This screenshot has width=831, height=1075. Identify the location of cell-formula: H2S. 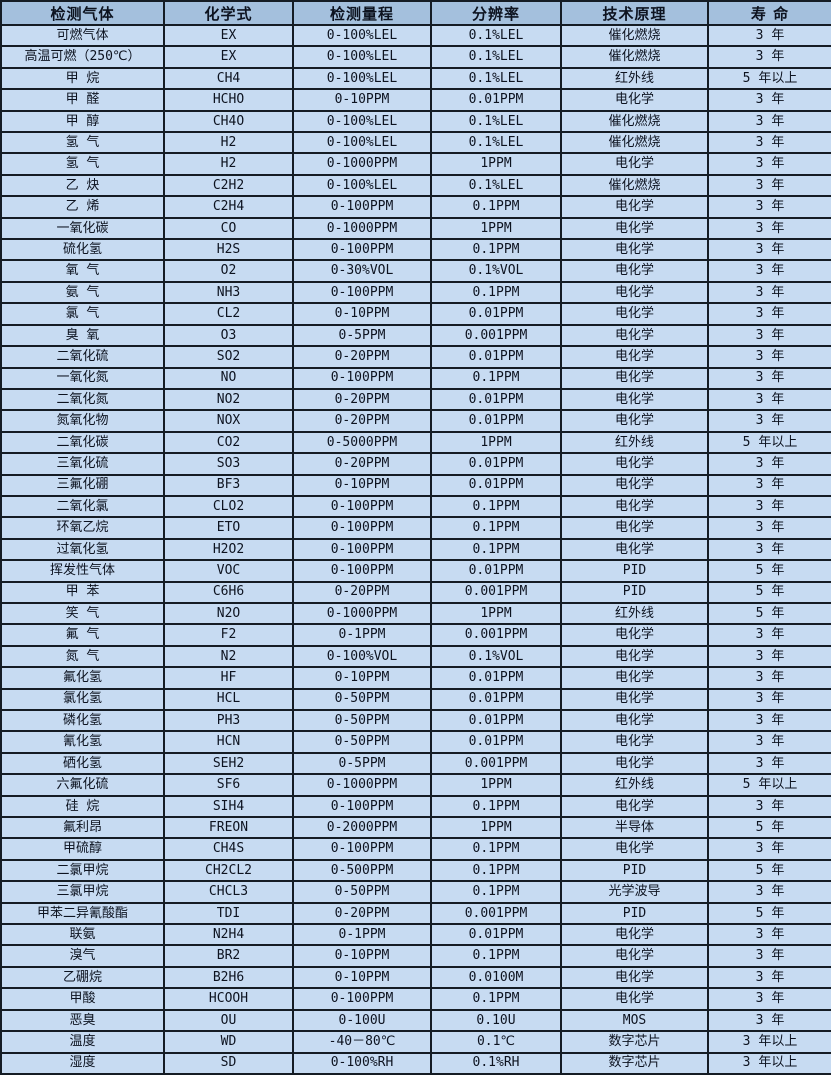
(228, 250).